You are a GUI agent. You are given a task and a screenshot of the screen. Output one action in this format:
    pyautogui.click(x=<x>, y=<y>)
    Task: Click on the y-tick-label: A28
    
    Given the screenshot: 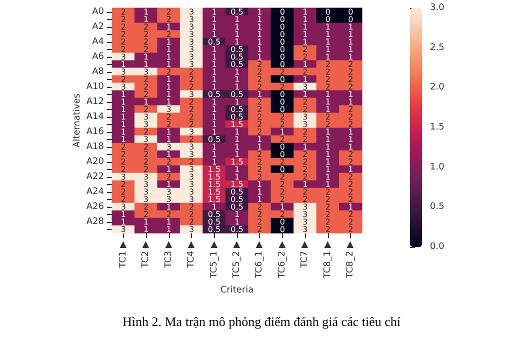 What is the action you would take?
    pyautogui.click(x=95, y=221)
    